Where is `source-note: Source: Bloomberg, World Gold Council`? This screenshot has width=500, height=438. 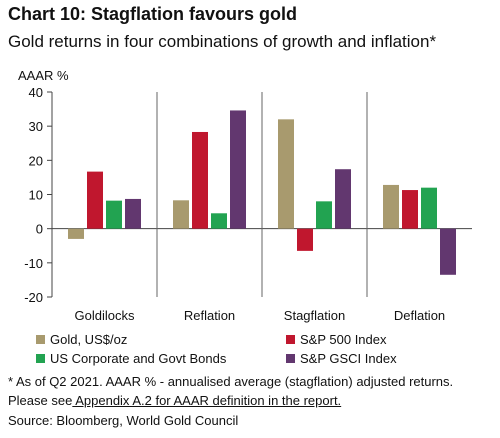 source-note: Source: Bloomberg, World Gold Council is located at coordinates (123, 420).